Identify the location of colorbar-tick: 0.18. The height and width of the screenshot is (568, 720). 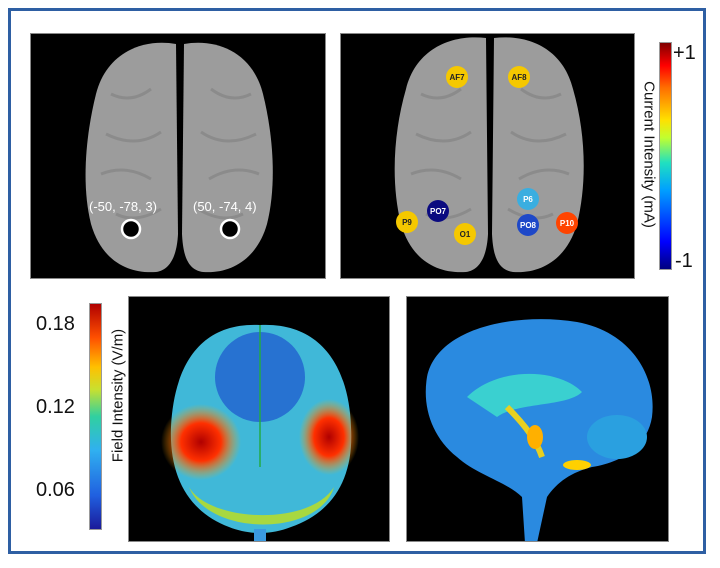
(55, 324).